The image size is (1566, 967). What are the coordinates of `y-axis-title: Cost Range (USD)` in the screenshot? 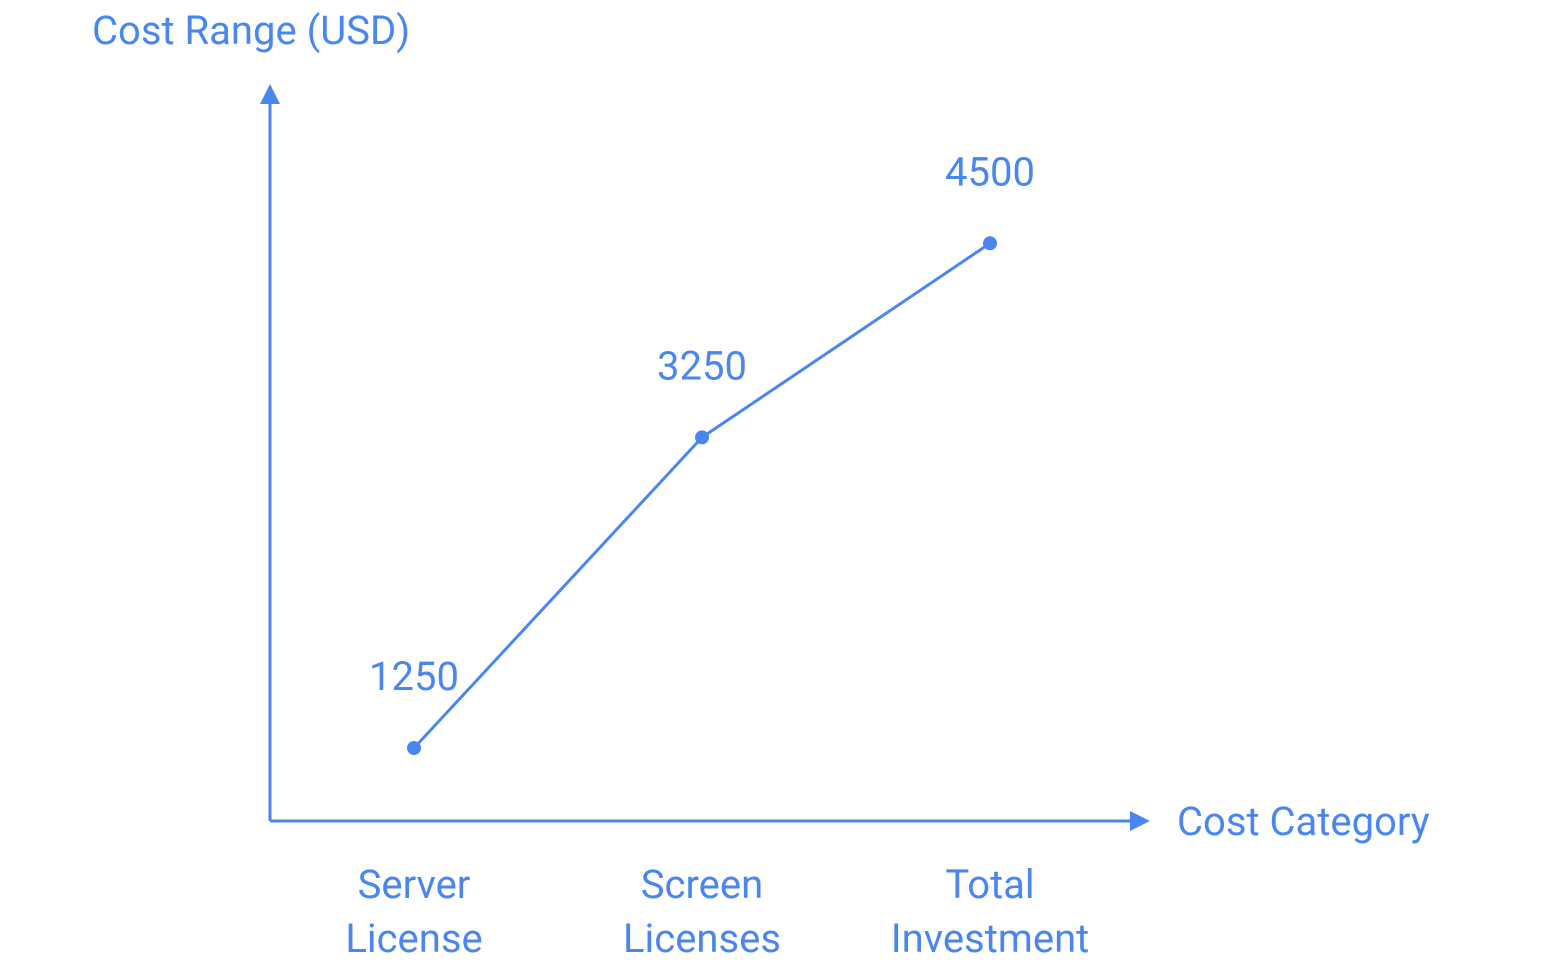 It's located at (251, 30).